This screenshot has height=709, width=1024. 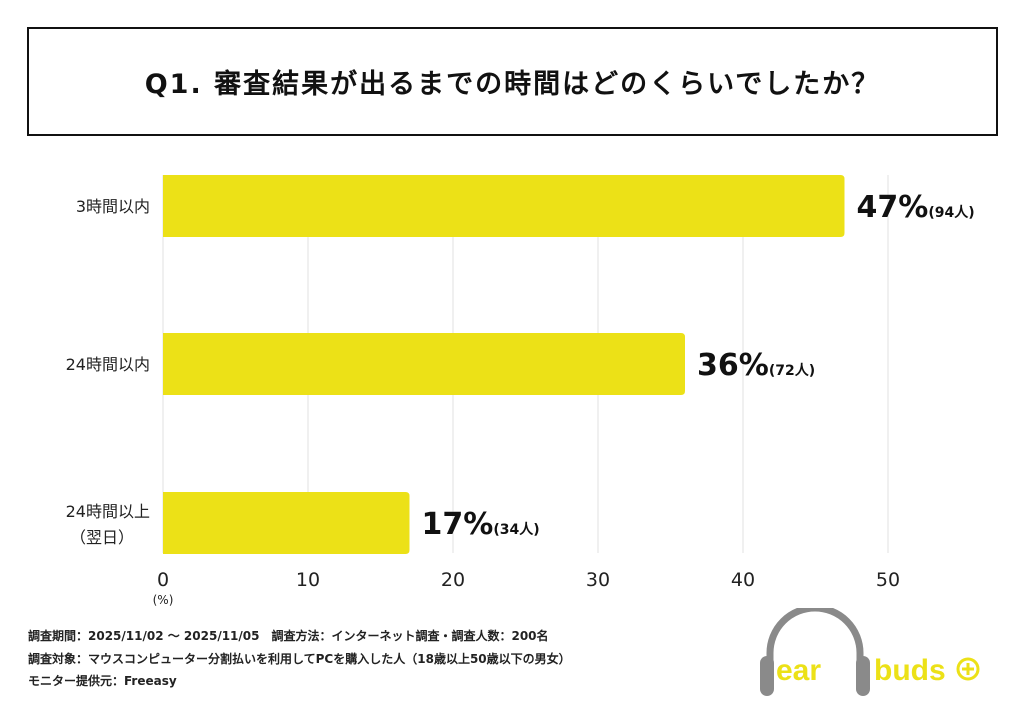 What do you see at coordinates (968, 669) in the screenshot?
I see `plus-circle-icon` at bounding box center [968, 669].